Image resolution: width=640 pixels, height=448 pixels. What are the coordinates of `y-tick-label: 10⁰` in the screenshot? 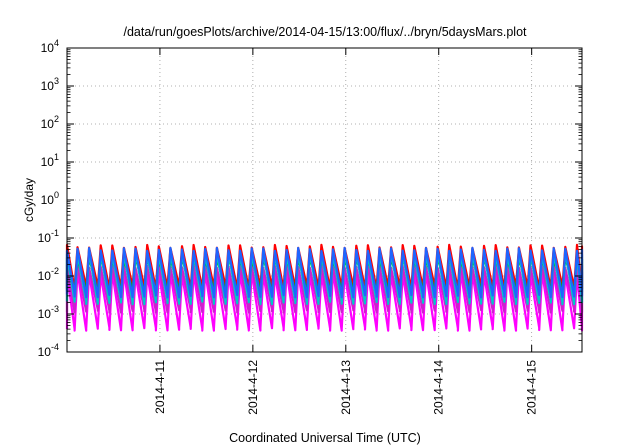 It's located at (50, 198).